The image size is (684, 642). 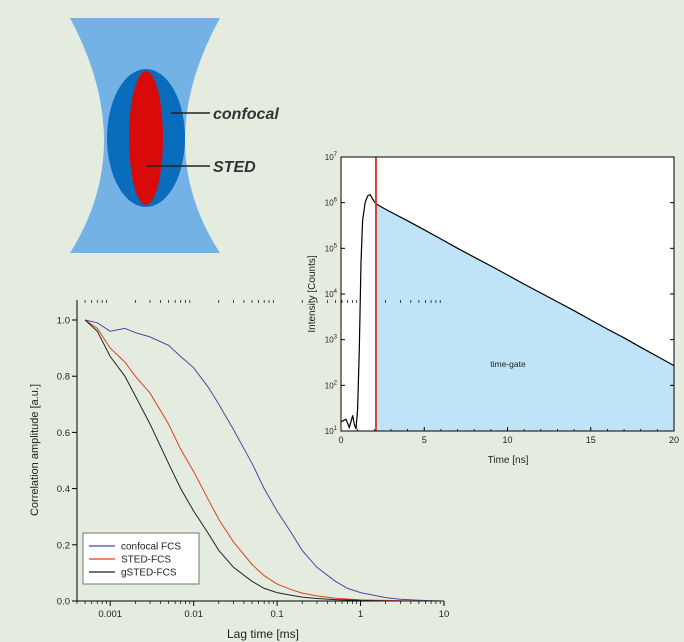 What do you see at coordinates (424, 440) in the screenshot?
I see `decay-x-tick-label: 5` at bounding box center [424, 440].